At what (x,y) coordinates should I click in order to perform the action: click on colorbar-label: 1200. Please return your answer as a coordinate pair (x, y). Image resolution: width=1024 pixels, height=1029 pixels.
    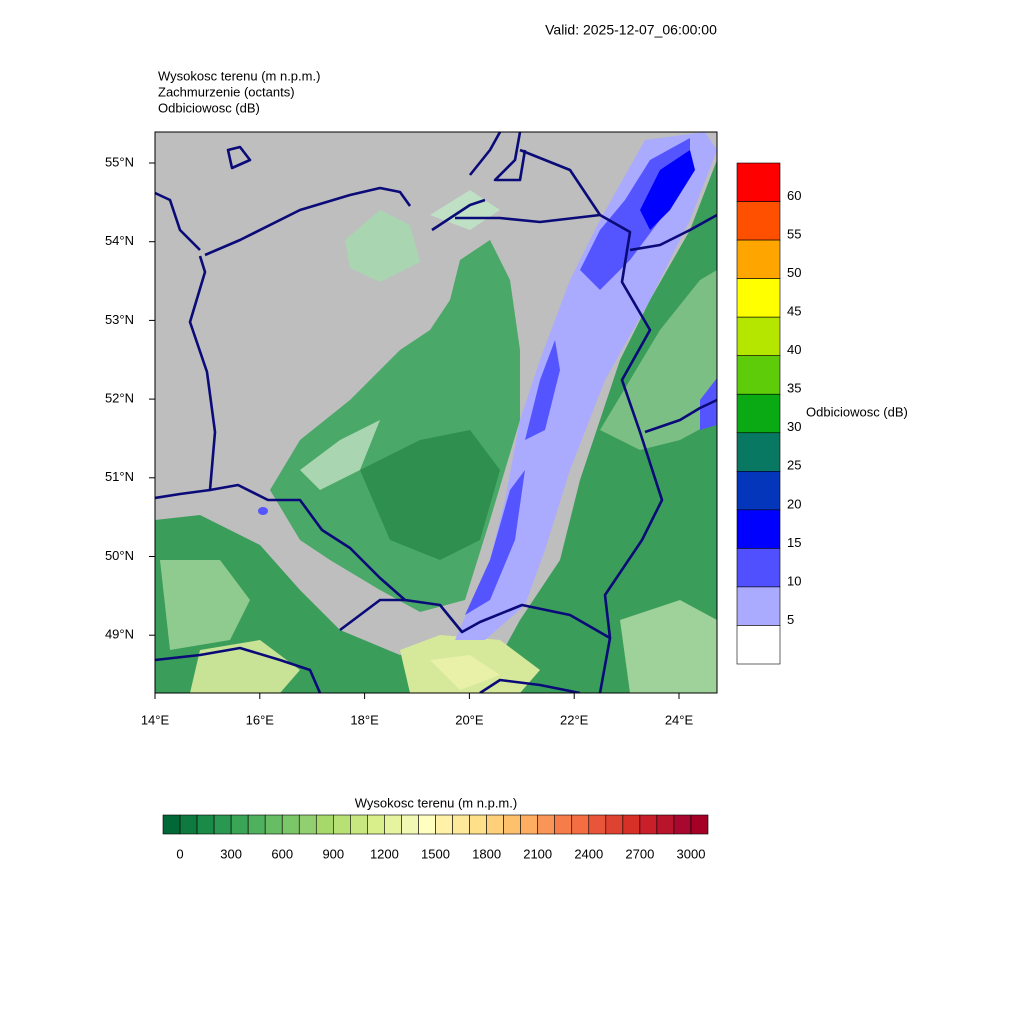
    Looking at the image, I should click on (384, 853).